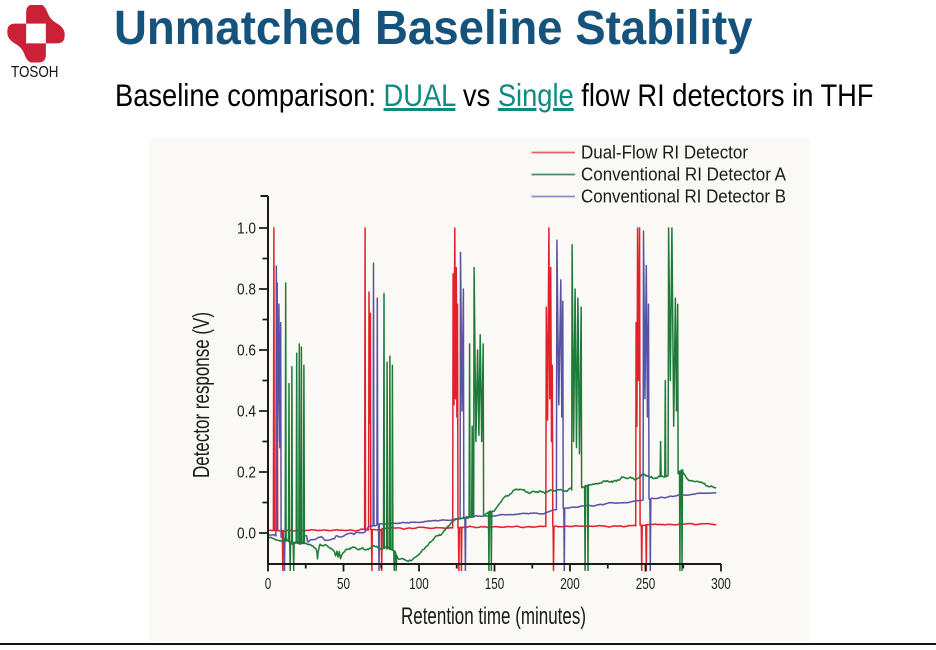 This screenshot has height=650, width=936. I want to click on svg-text: 250, so click(646, 584).